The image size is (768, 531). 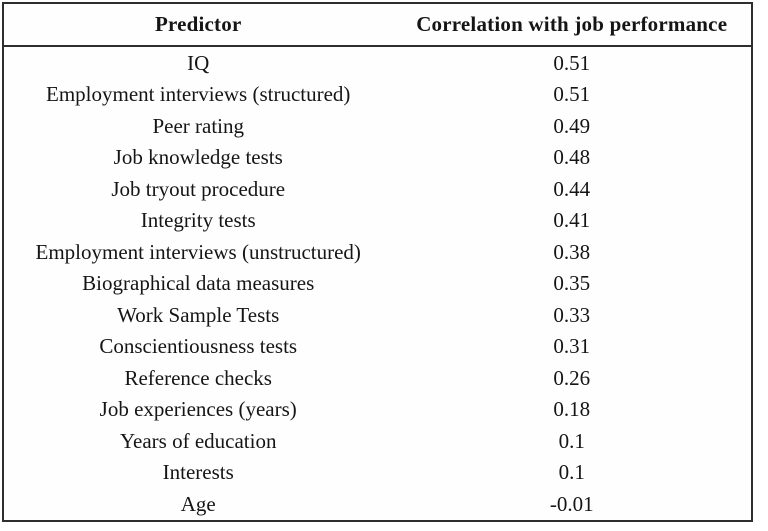 What do you see at coordinates (198, 125) in the screenshot?
I see `predictor-cell: Peer rating` at bounding box center [198, 125].